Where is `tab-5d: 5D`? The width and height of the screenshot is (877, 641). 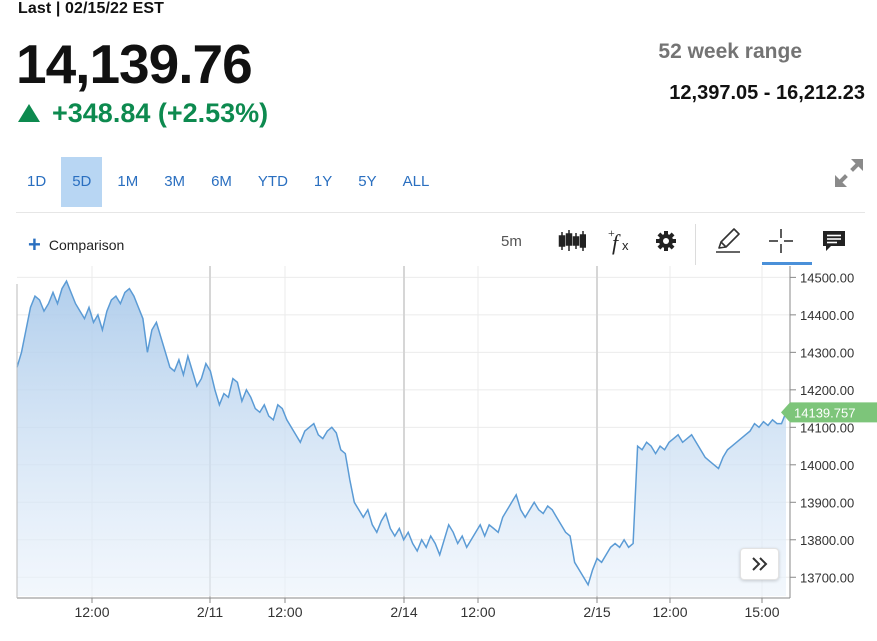 tab-5d: 5D is located at coordinates (82, 182).